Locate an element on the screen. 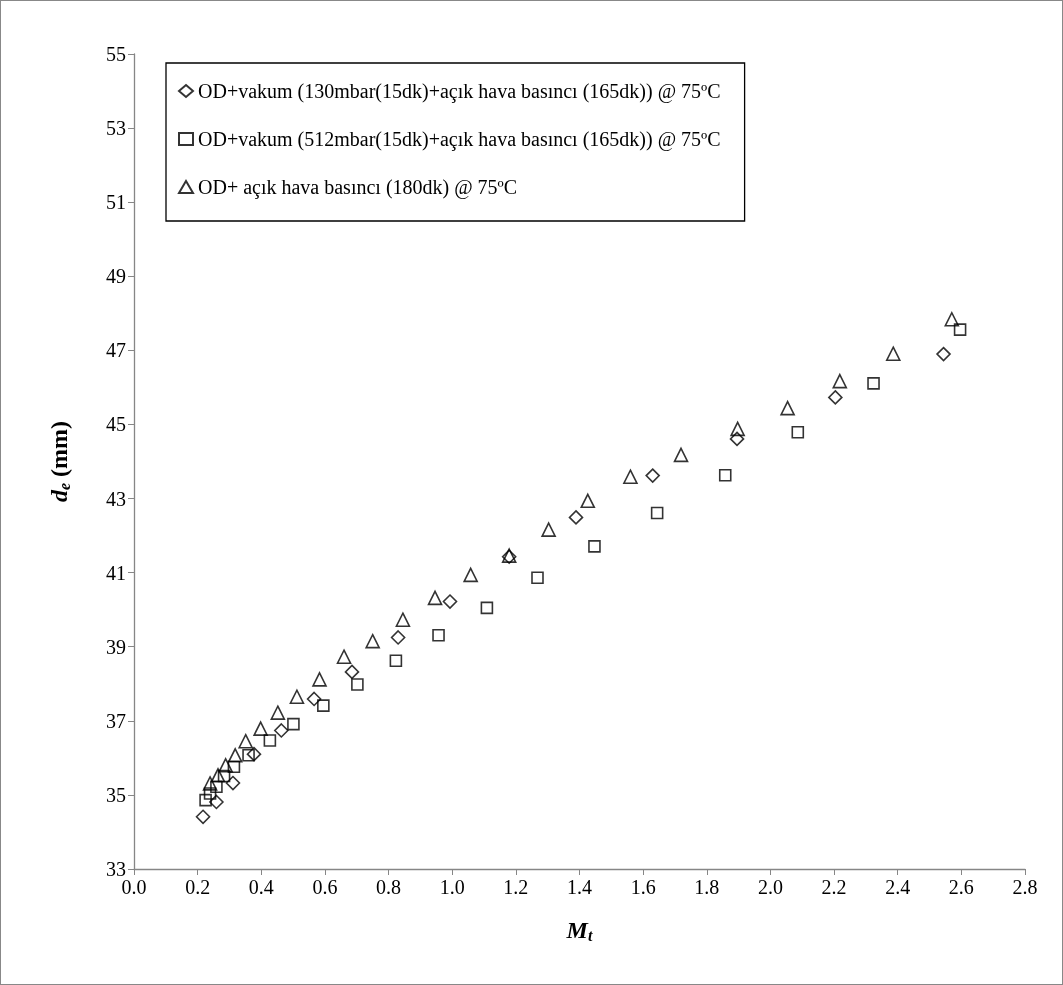 This screenshot has width=1063, height=985. y-tick-label: 47 is located at coordinates (116, 350).